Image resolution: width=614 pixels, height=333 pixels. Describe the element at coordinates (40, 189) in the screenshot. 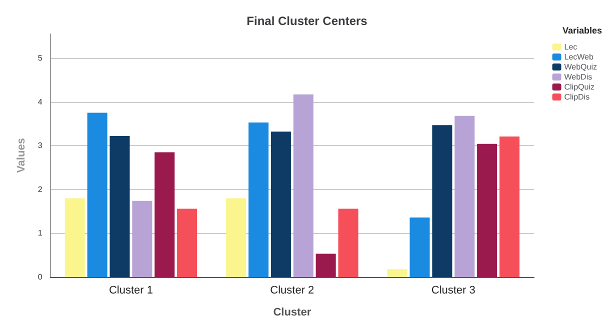

I see `y-tick-label: 2` at that location.